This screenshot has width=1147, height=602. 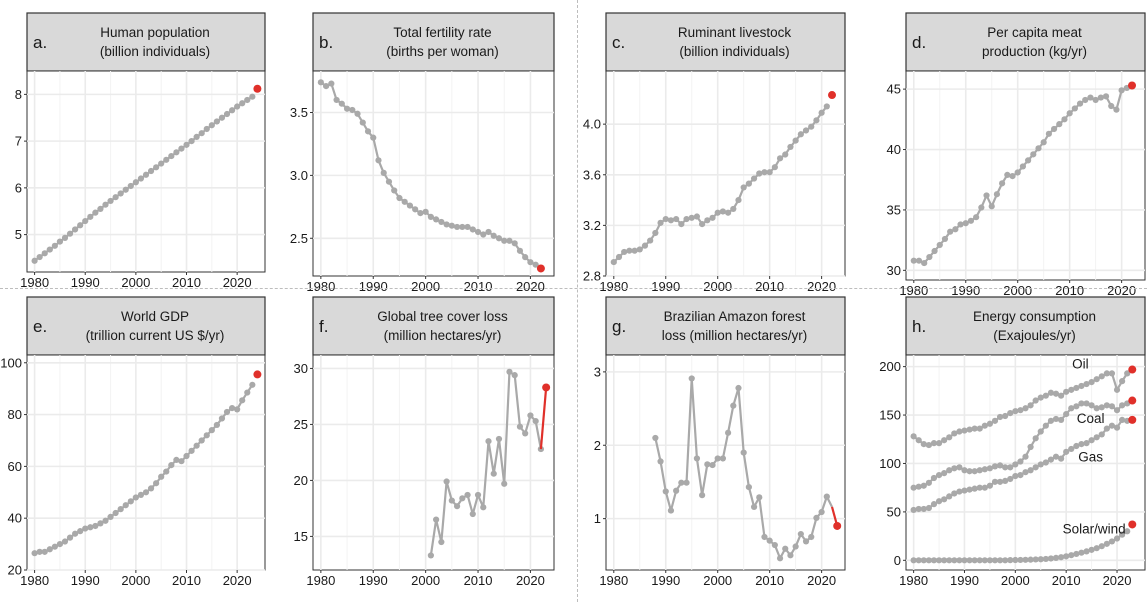 What do you see at coordinates (320, 580) in the screenshot?
I see `x-tick-label: 1980` at bounding box center [320, 580].